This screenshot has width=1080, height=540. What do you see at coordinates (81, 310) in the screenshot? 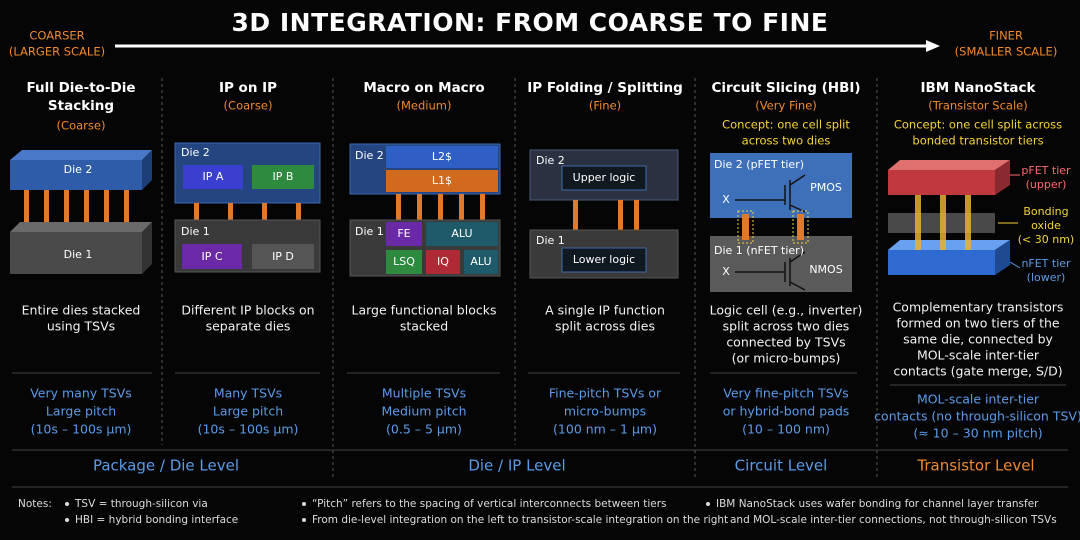
I see `column-description: Entire dies stacked` at bounding box center [81, 310].